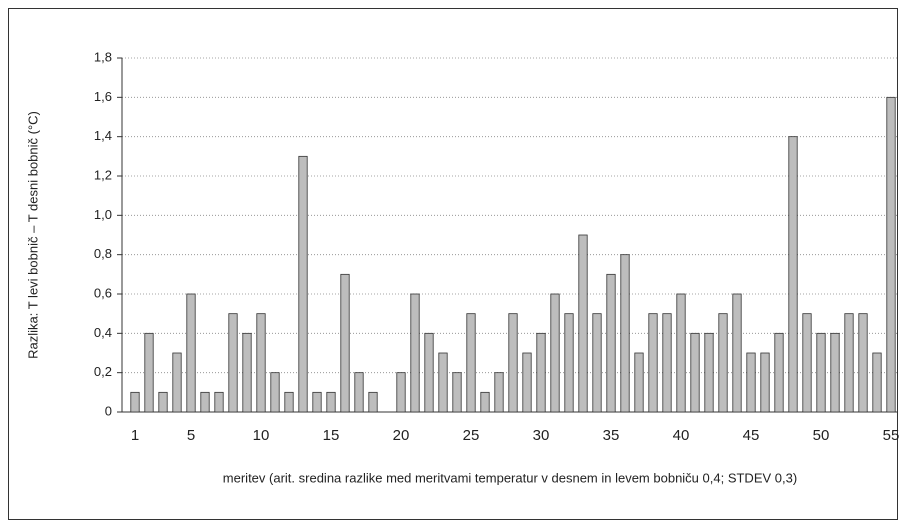 Image resolution: width=906 pixels, height=528 pixels. What do you see at coordinates (471, 435) in the screenshot?
I see `x-tick-label: 25` at bounding box center [471, 435].